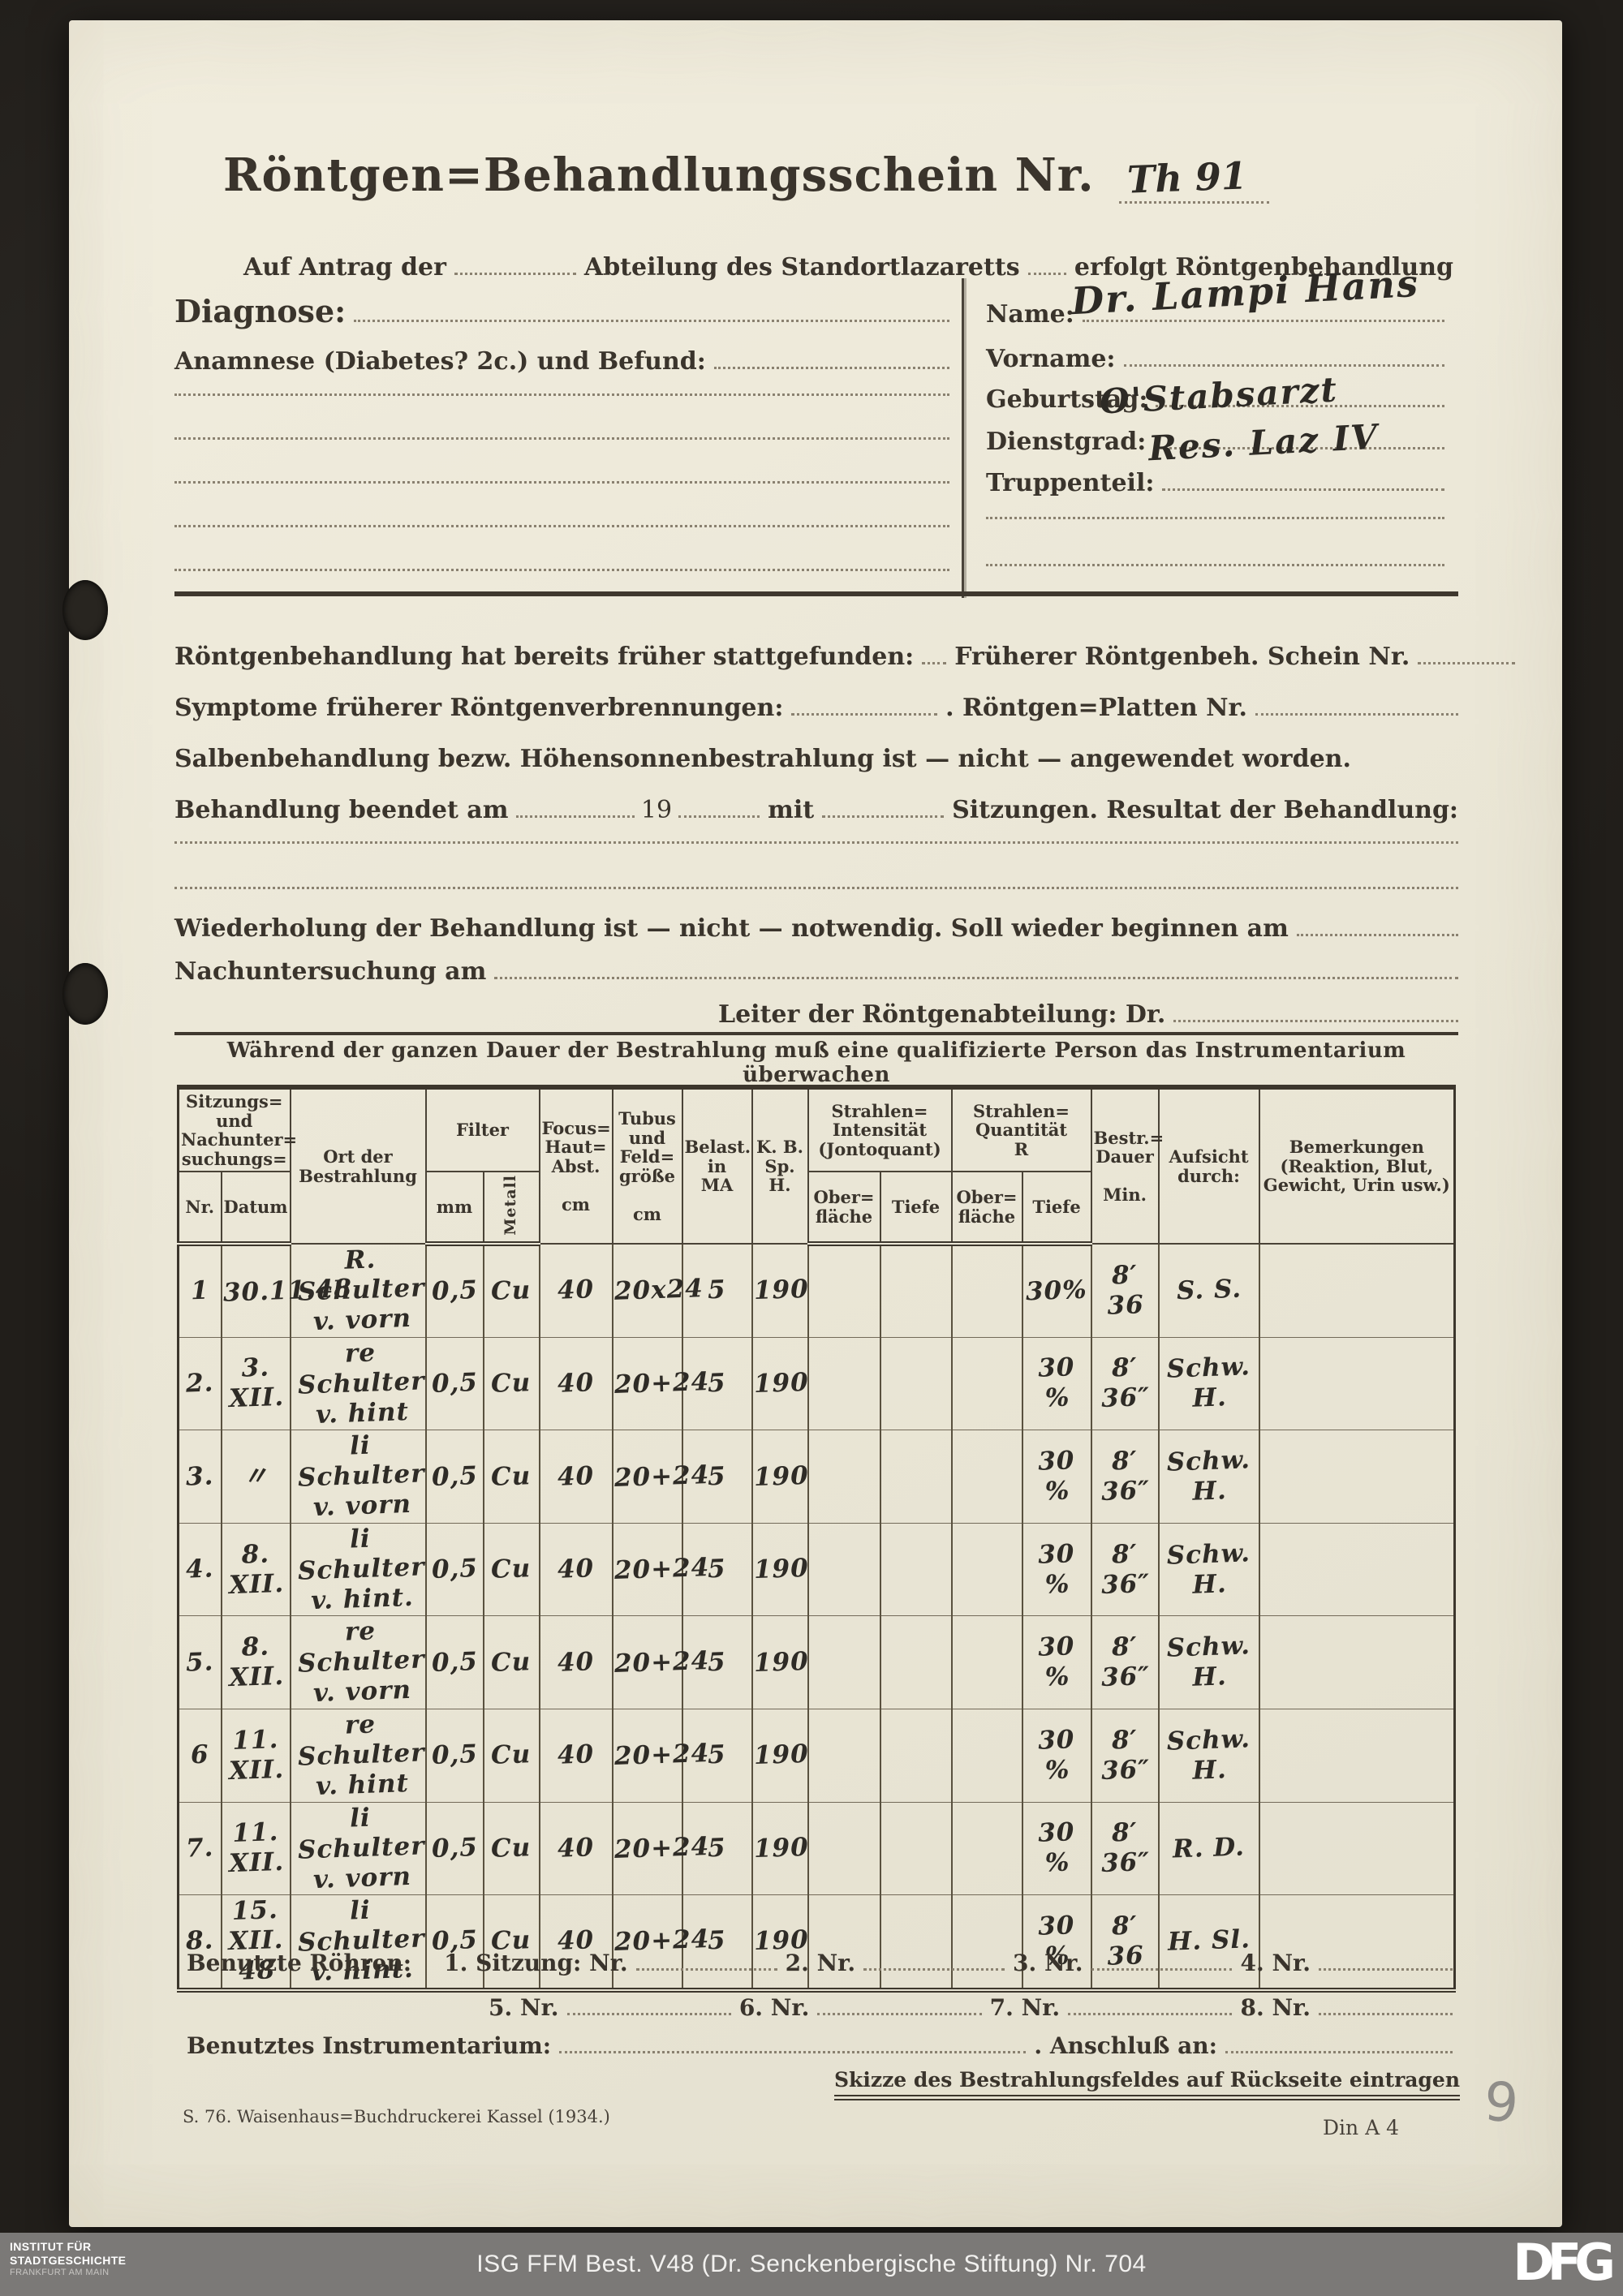  What do you see at coordinates (85, 994) in the screenshot?
I see `punch-hole-icon` at bounding box center [85, 994].